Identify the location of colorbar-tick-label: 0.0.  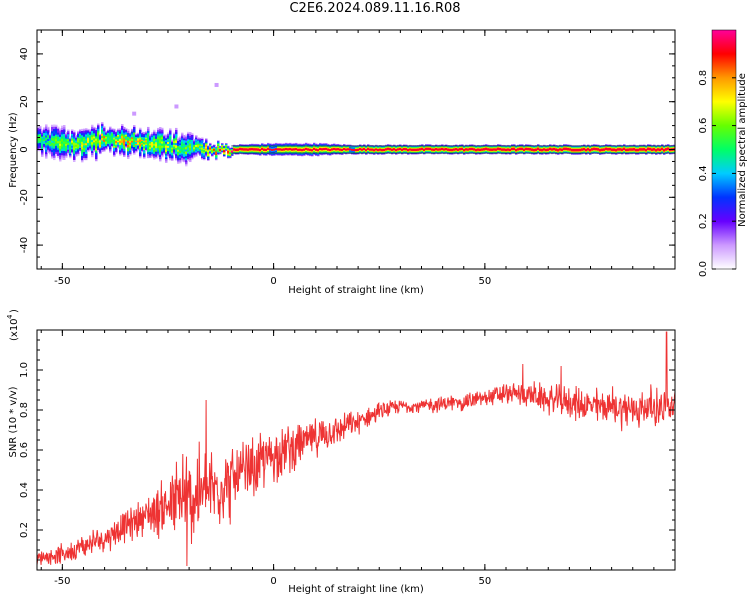
(703, 269).